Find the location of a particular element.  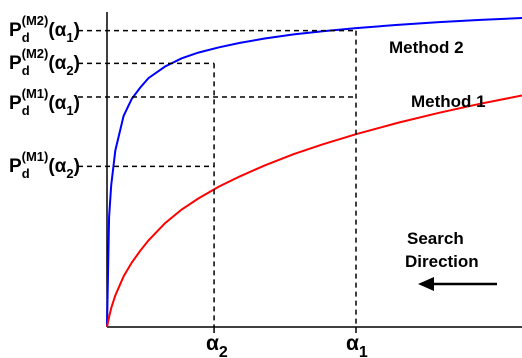

search-direction-label-line1: Search is located at coordinates (435, 238).